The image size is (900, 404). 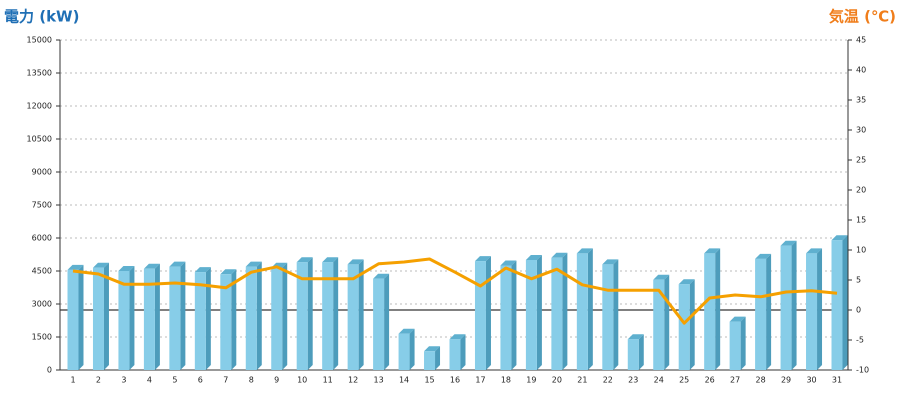 What do you see at coordinates (858, 280) in the screenshot?
I see `y2-tick-label: 5` at bounding box center [858, 280].